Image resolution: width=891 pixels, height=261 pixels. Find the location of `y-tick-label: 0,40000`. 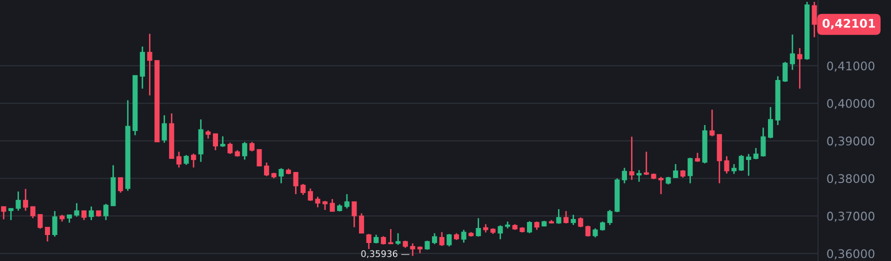

y-tick-label: 0,40000 is located at coordinates (850, 104).